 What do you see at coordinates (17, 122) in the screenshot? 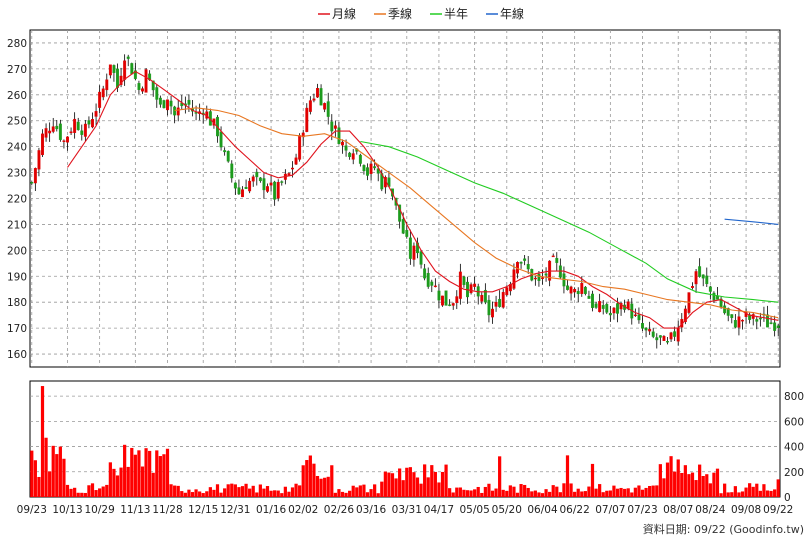
I see `price-tick-label-9: 250` at bounding box center [17, 122].